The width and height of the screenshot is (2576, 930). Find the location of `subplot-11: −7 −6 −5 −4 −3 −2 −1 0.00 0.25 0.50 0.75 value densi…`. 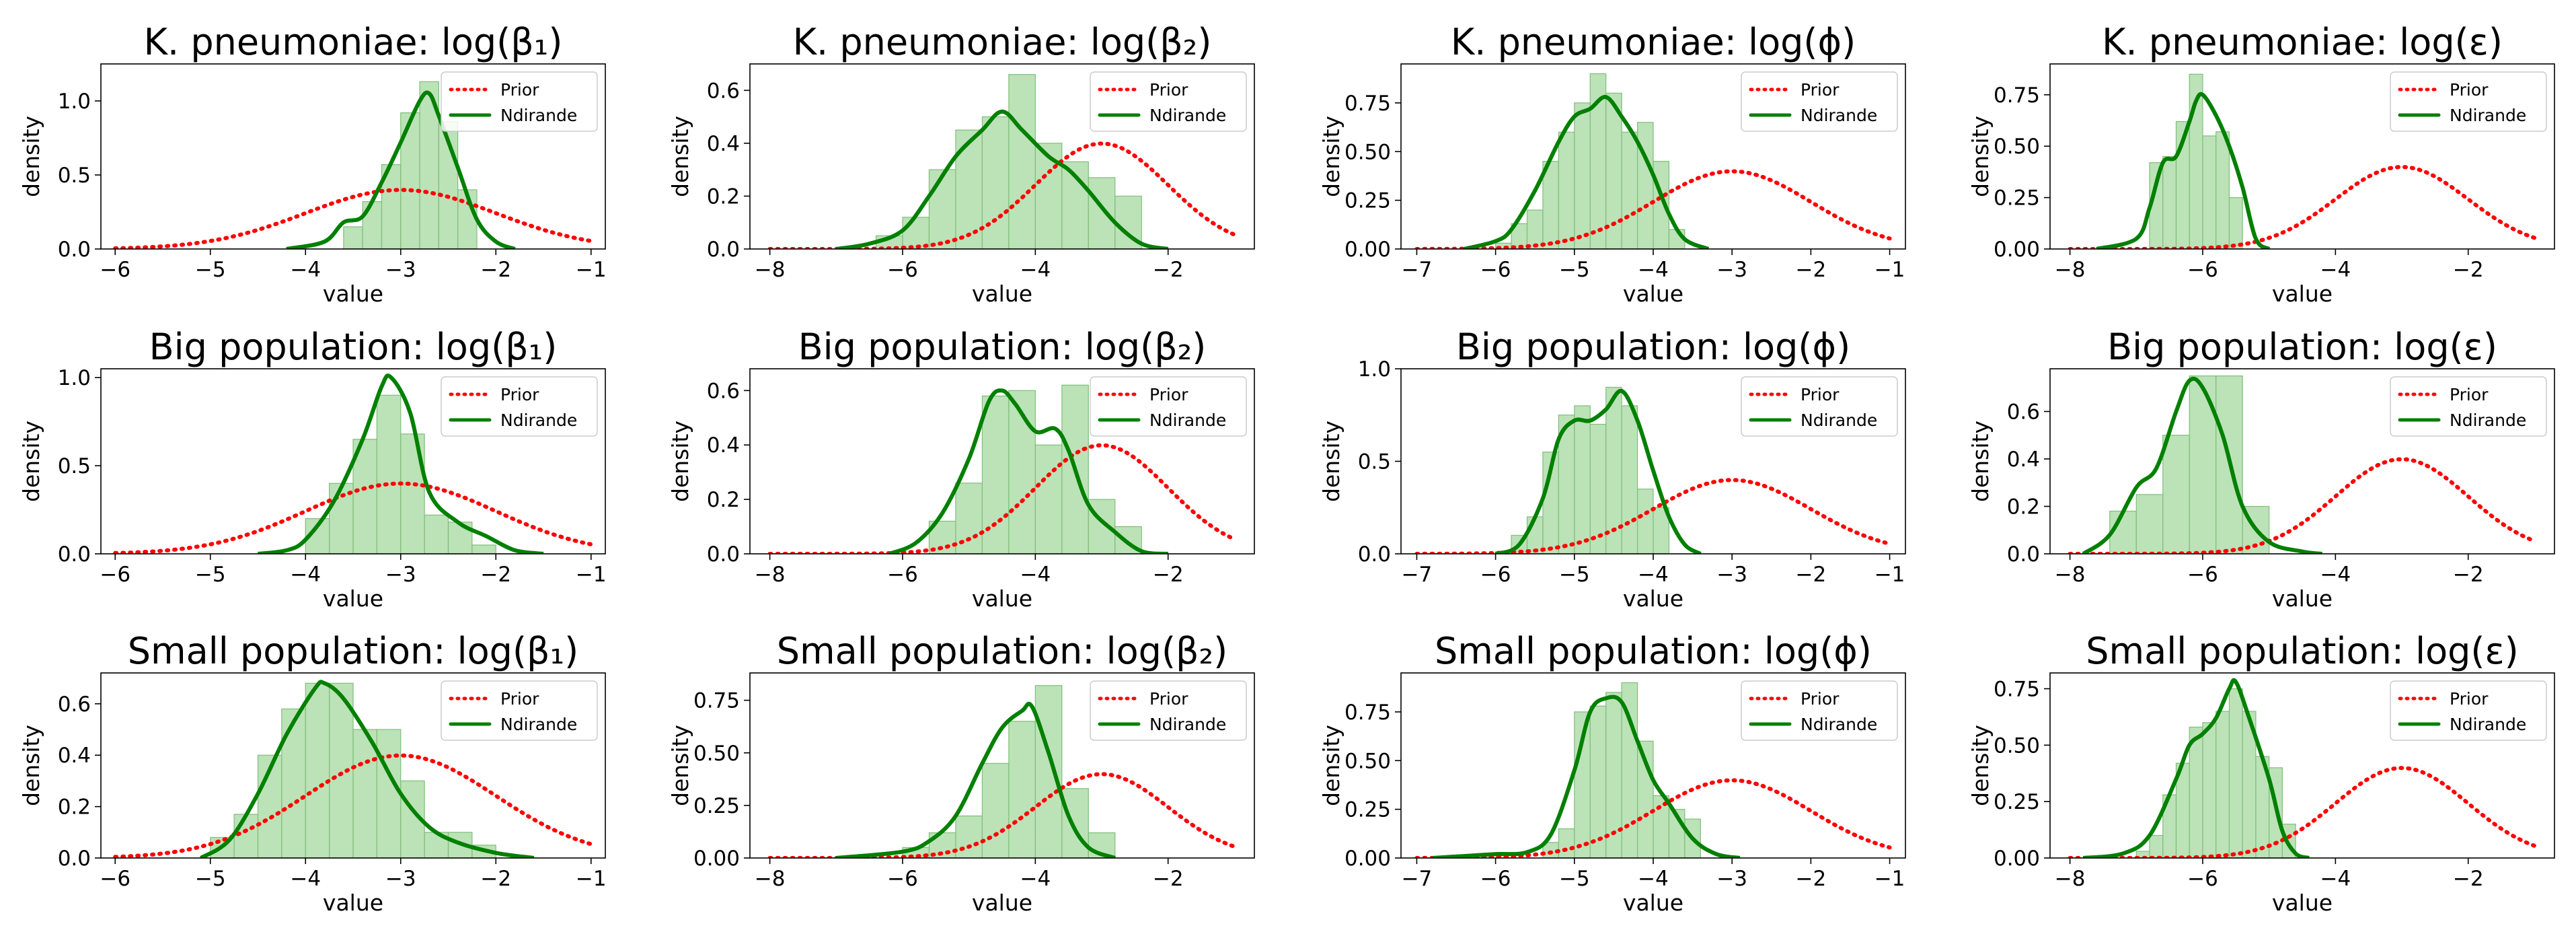

subplot-11: −7 −6 −5 −4 −3 −2 −1 0.00 0.25 0.50 0.75 value densi… is located at coordinates (1612, 773).